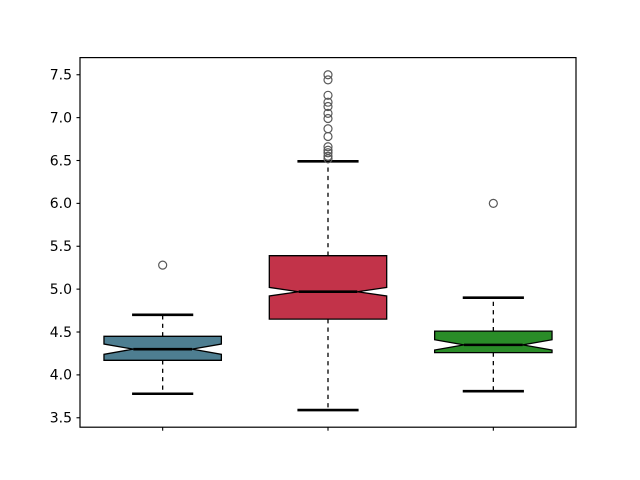  What do you see at coordinates (61, 247) in the screenshot?
I see `y-tick-label: 5.5` at bounding box center [61, 247].